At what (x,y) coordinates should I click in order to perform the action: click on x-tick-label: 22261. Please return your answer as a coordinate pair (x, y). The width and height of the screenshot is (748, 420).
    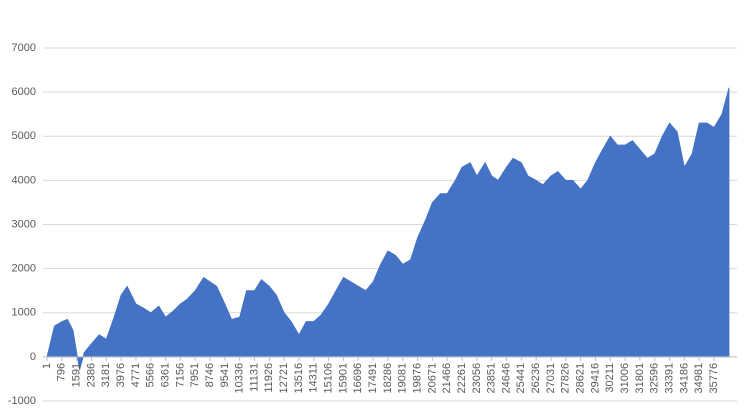
    Looking at the image, I should click on (462, 378).